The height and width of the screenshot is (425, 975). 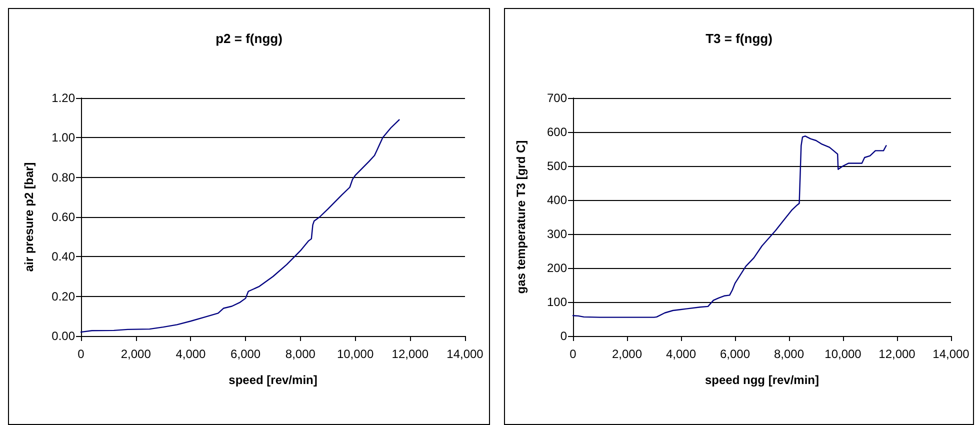 I want to click on y-axis-title: air presure p2 [bar], so click(x=29, y=217).